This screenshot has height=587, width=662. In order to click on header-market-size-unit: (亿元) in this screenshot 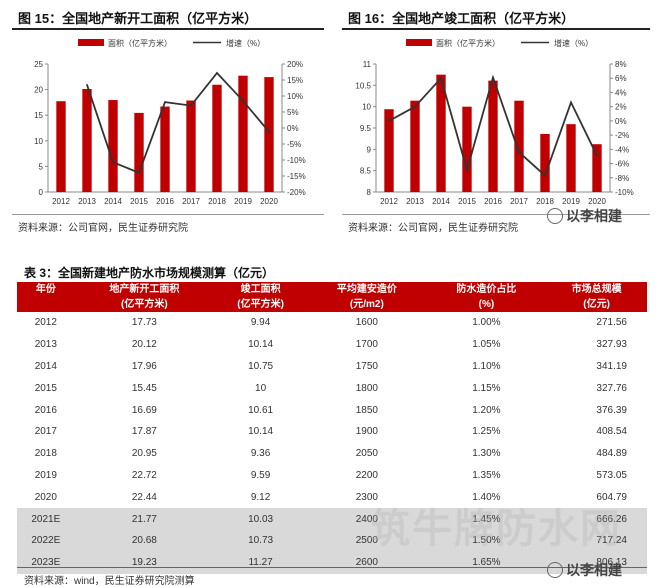, I will do `click(596, 304)`.